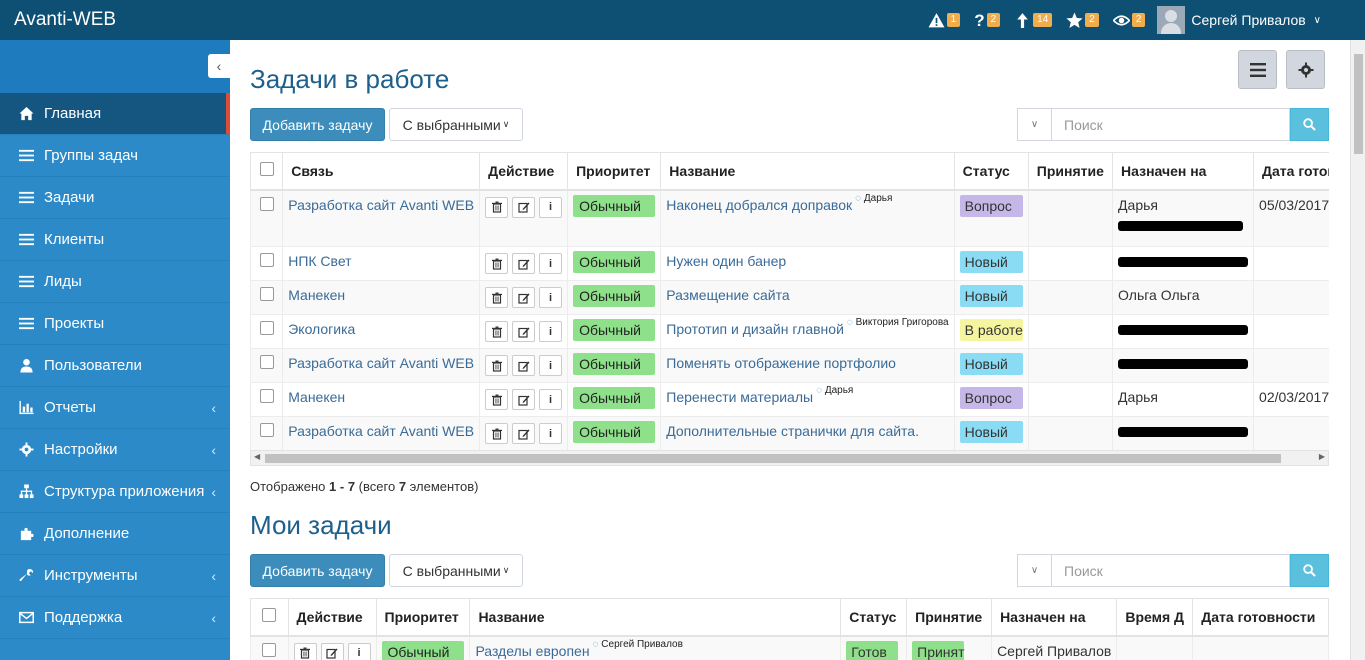 Image resolution: width=1365 pixels, height=660 pixels. Describe the element at coordinates (1257, 69) in the screenshot. I see `menu-button` at that location.